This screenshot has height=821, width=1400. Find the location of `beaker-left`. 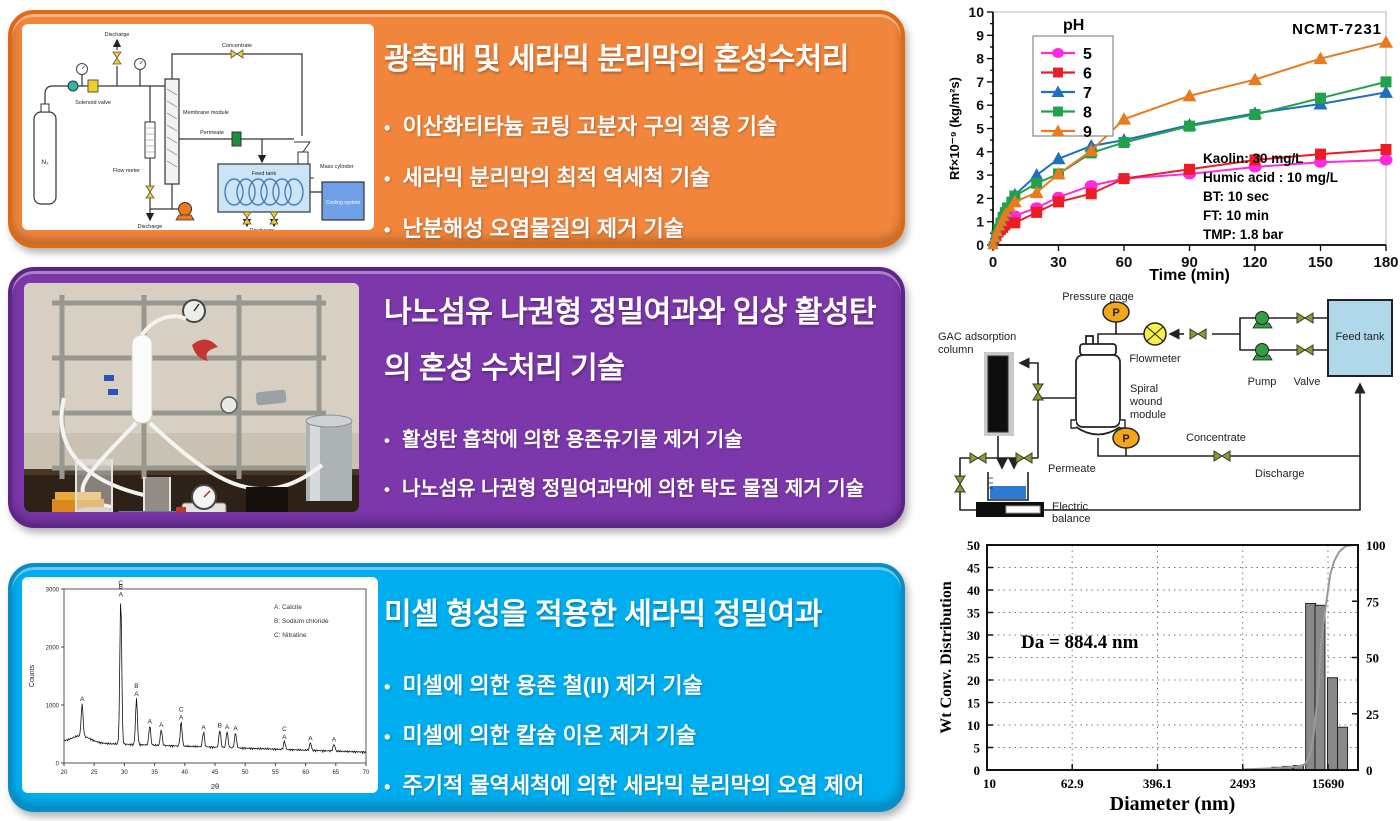

beaker-left is located at coordinates (94, 485).